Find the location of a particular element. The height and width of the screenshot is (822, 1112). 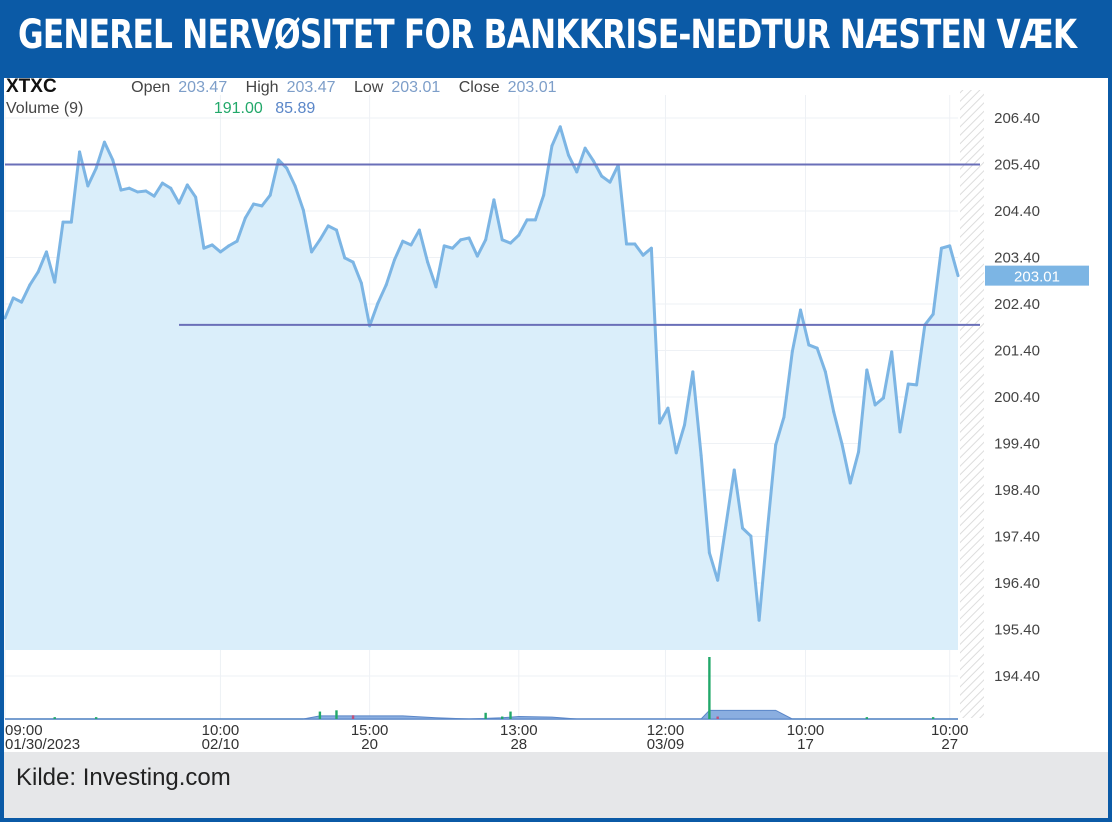

y-tick-label: 205.40 is located at coordinates (1017, 165).